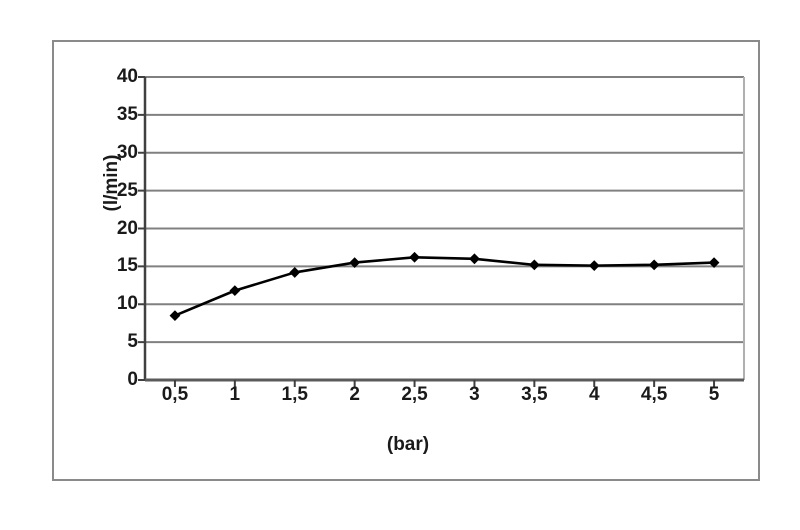  I want to click on x-tick-label: 2,5, so click(414, 394).